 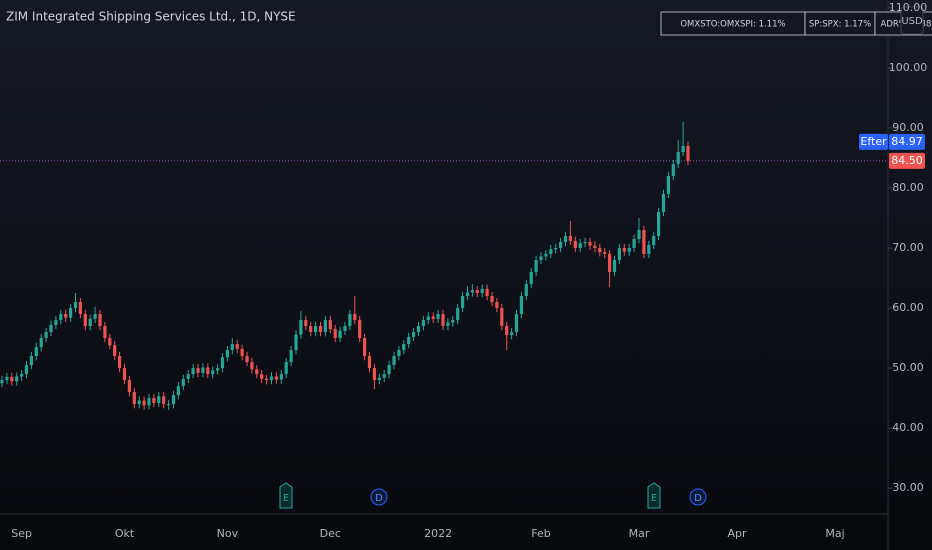 What do you see at coordinates (908, 367) in the screenshot?
I see `y-tick-label: 50.00` at bounding box center [908, 367].